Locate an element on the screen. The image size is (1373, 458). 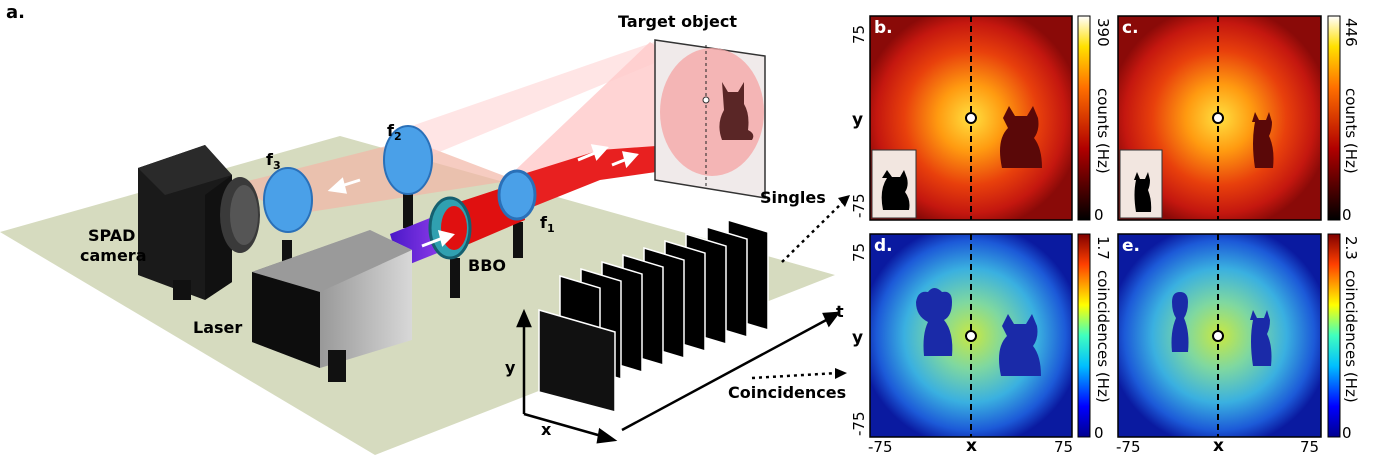
bbo-label: BBO is located at coordinates (487, 265).